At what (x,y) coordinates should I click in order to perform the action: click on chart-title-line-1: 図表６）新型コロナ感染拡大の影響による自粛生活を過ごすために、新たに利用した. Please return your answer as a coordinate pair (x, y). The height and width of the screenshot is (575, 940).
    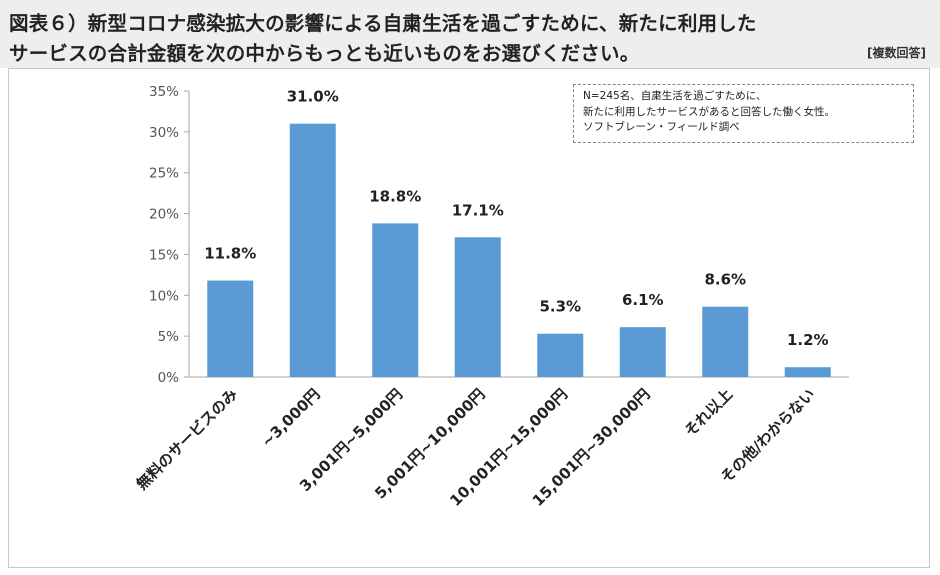
    Looking at the image, I should click on (383, 23).